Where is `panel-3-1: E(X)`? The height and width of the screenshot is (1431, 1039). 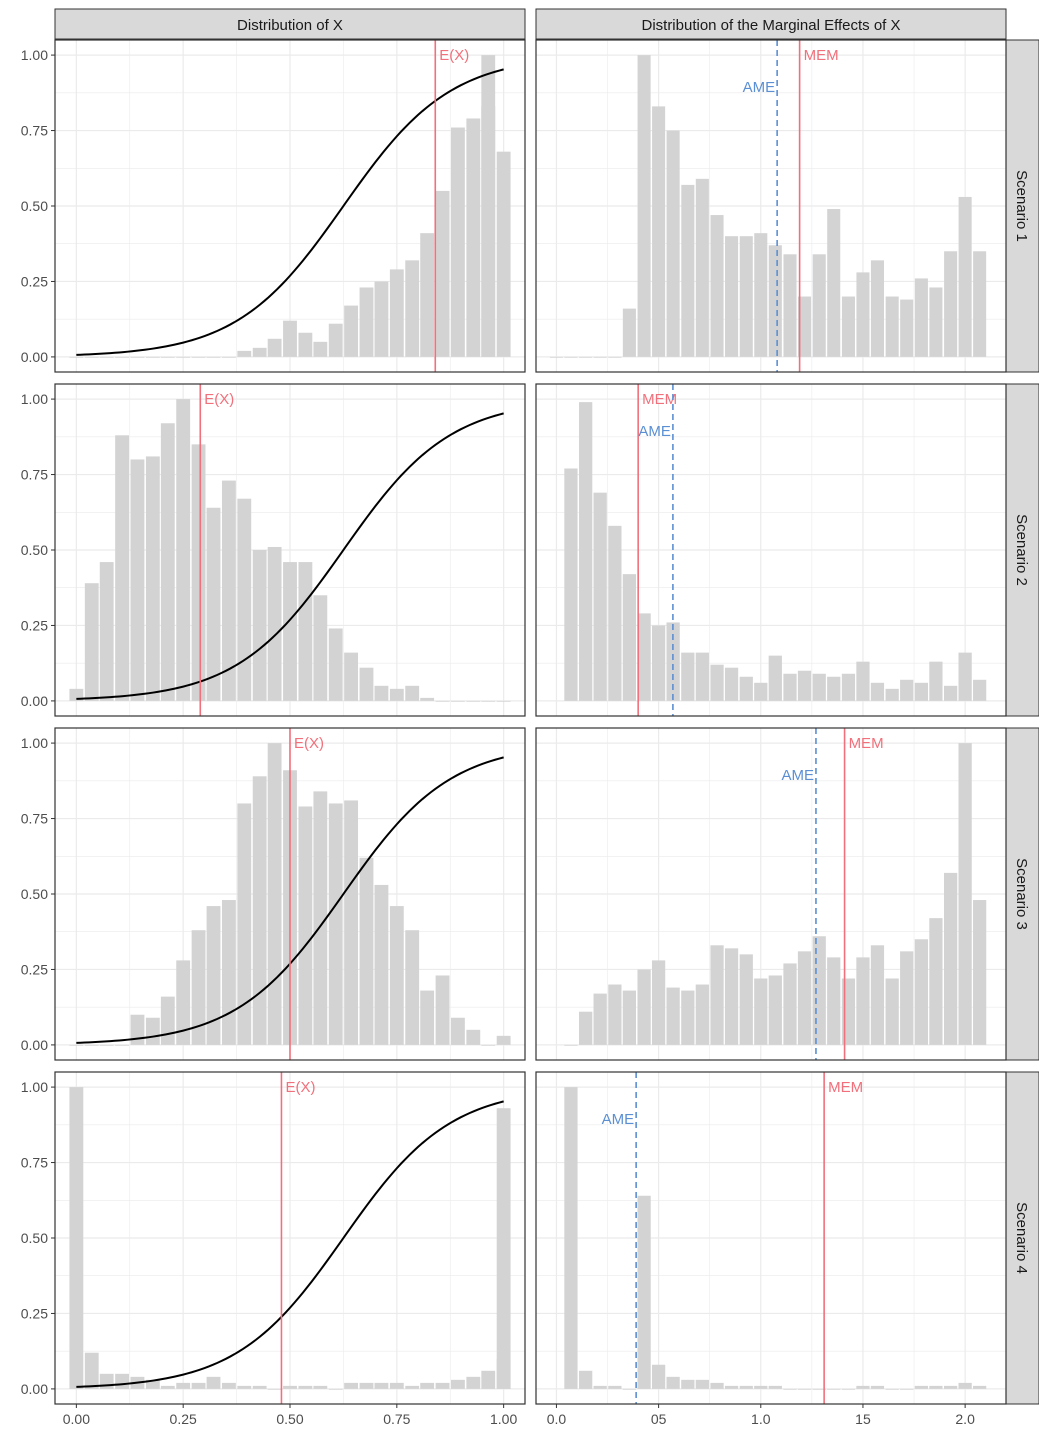 panel-3-1: E(X) is located at coordinates (290, 894).